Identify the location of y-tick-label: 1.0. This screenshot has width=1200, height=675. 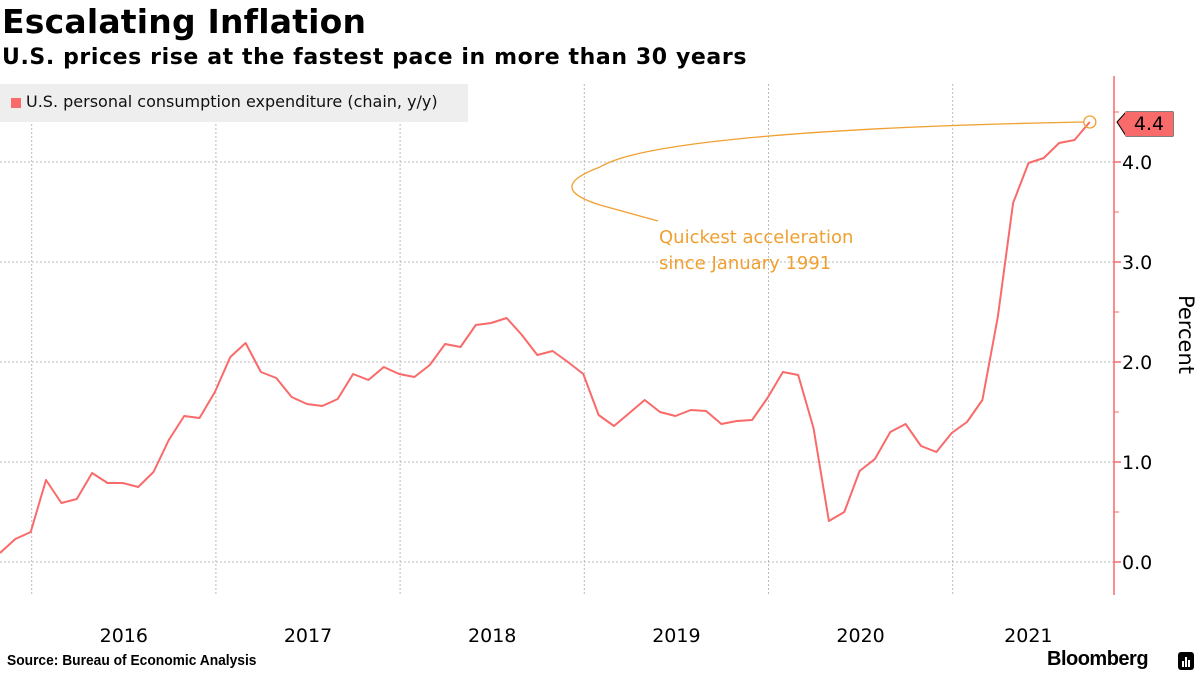
(1137, 463).